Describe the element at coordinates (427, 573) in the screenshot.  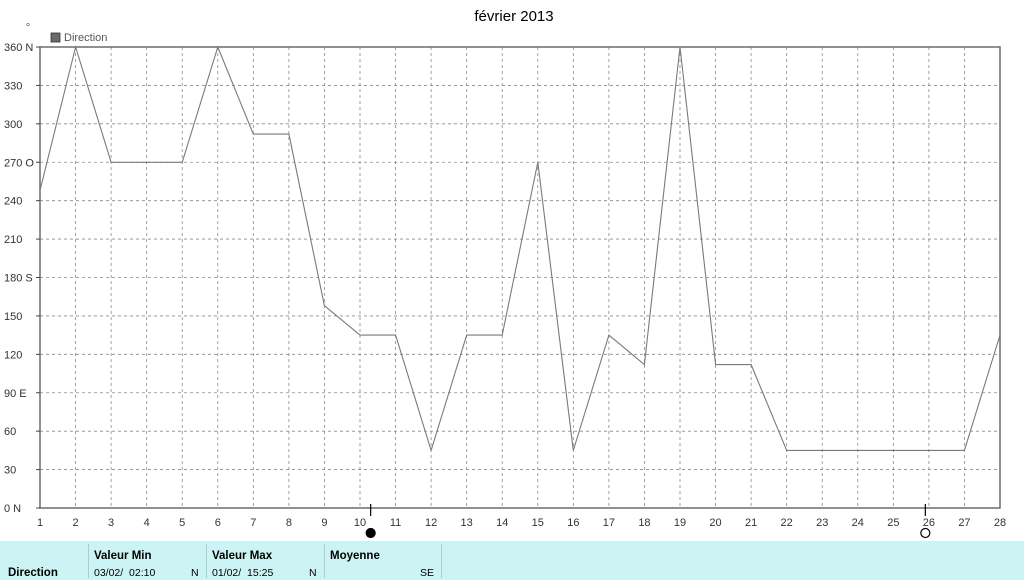
I see `avg-value: SE` at that location.